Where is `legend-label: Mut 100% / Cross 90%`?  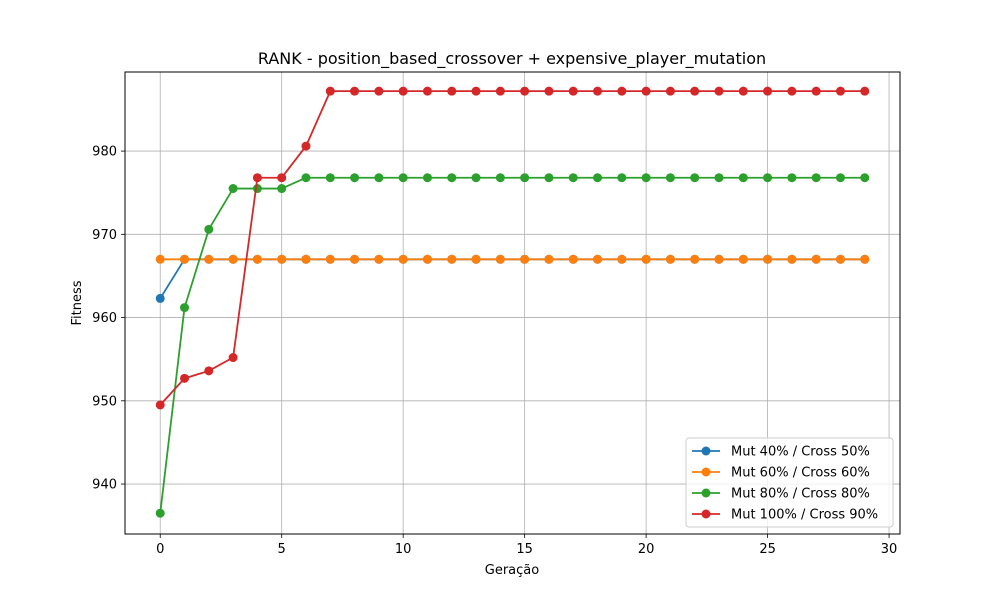 legend-label: Mut 100% / Cross 90% is located at coordinates (804, 515).